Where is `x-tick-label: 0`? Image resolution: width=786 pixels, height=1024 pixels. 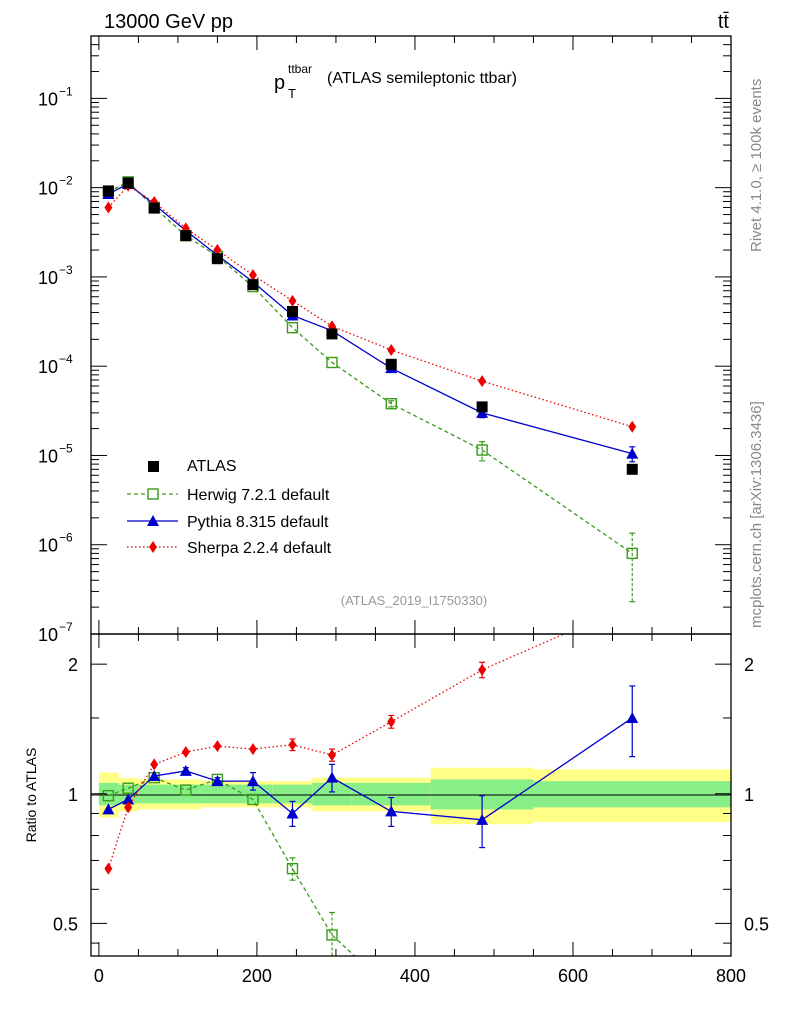
x-tick-label: 0 is located at coordinates (99, 976).